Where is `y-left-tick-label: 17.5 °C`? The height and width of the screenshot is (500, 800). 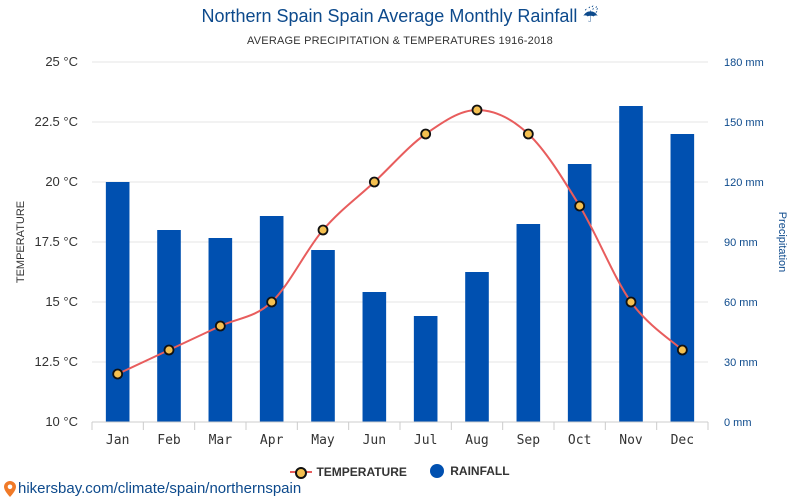
y-left-tick-label: 17.5 °C is located at coordinates (56, 241).